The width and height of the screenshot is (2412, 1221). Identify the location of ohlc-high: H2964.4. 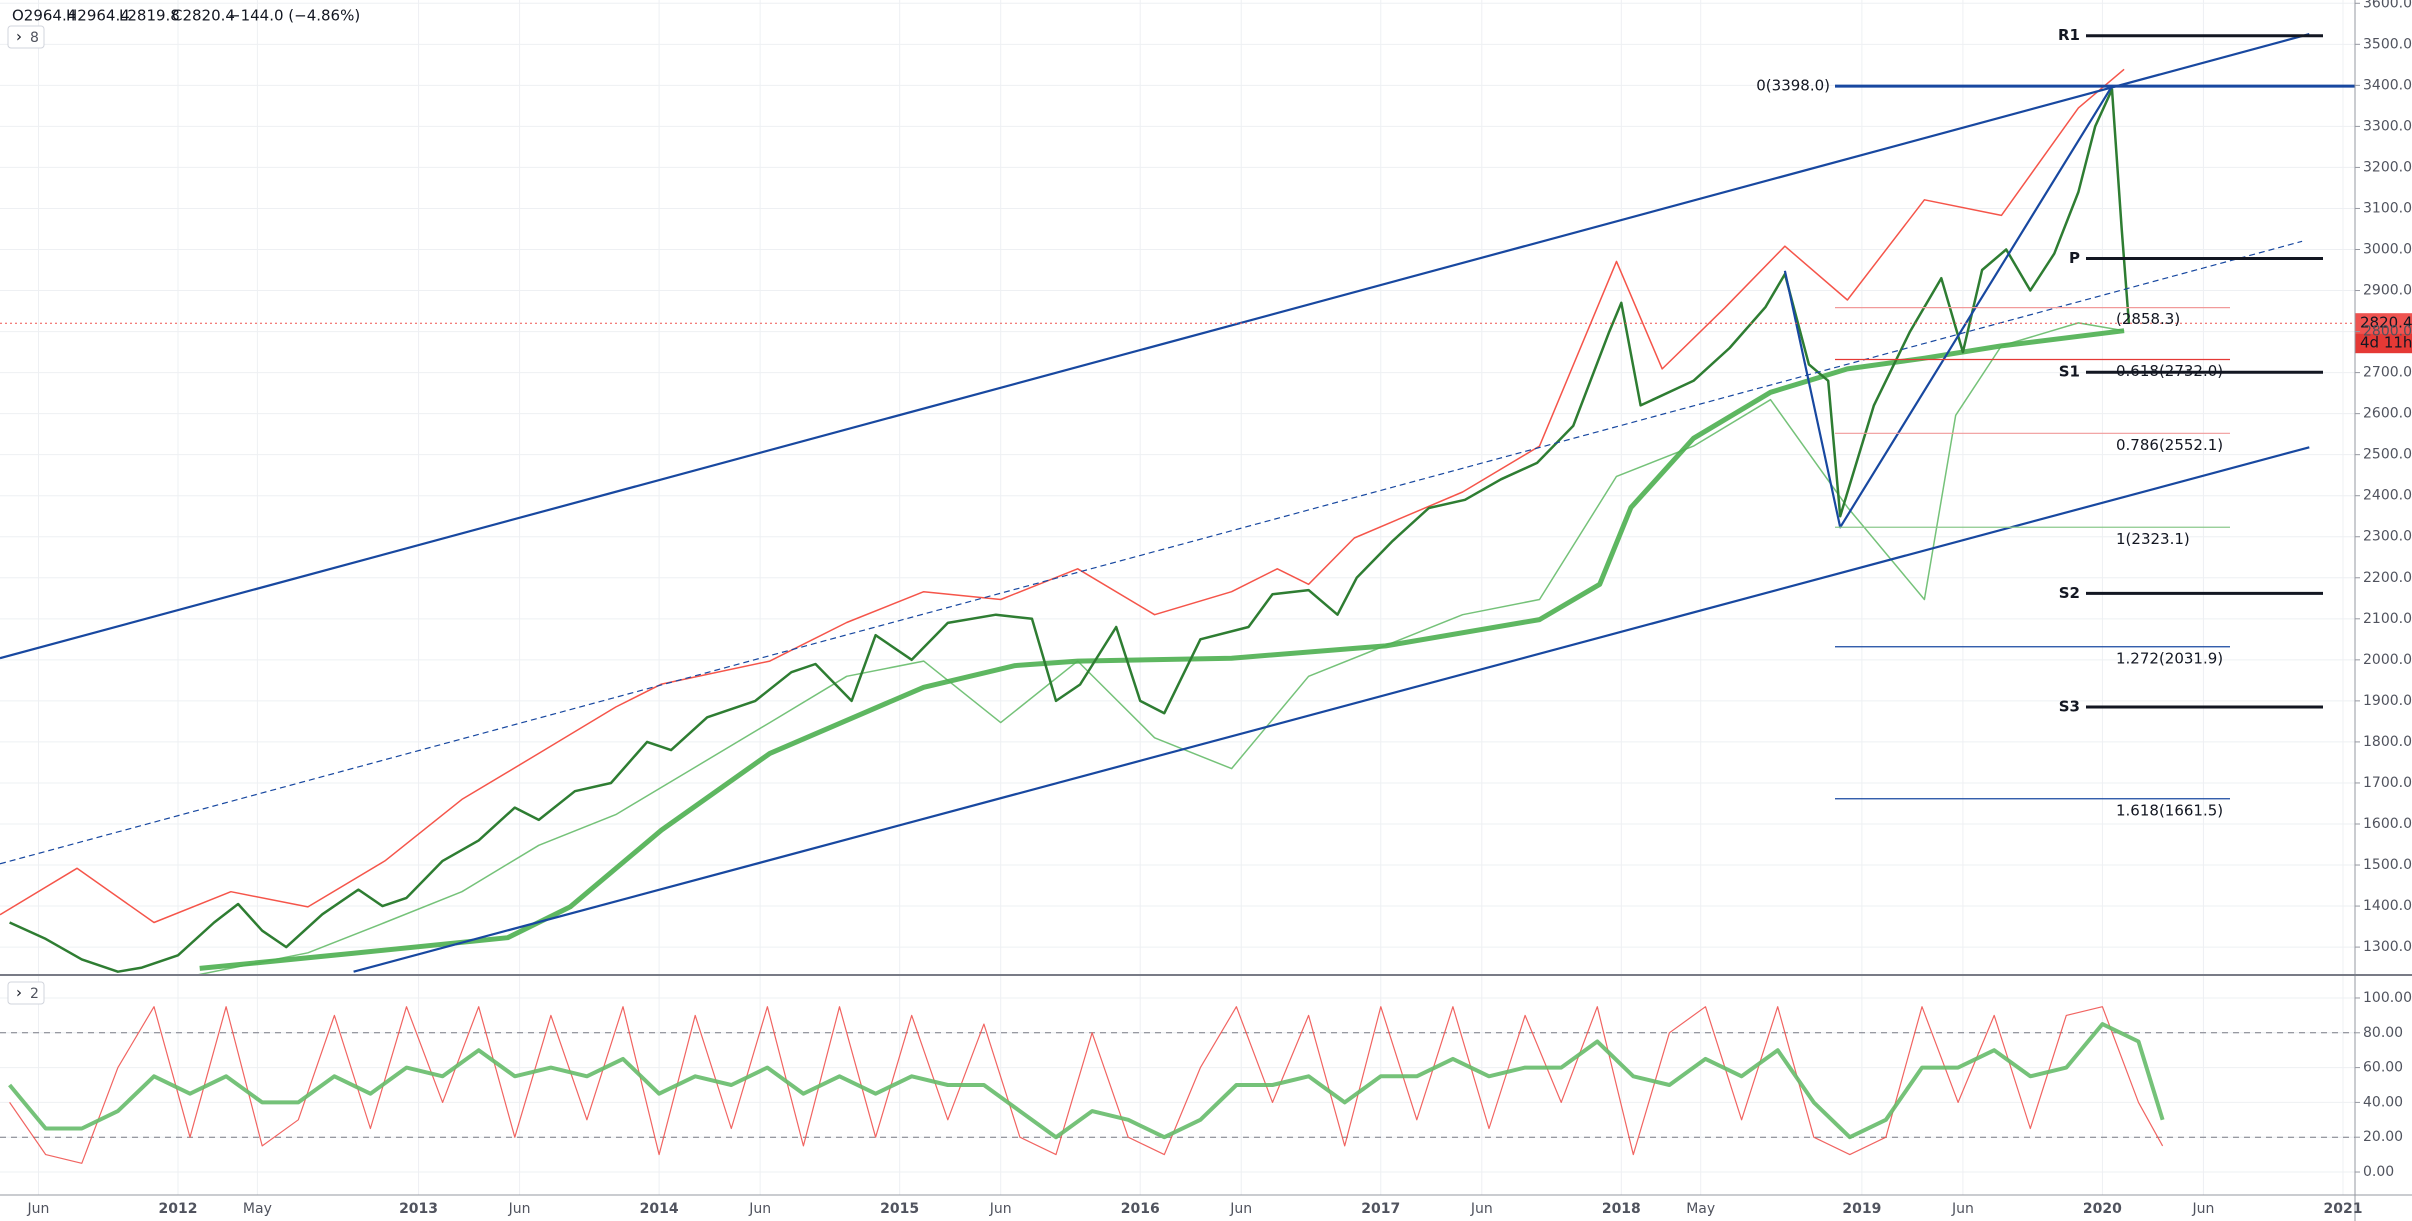
(98, 16).